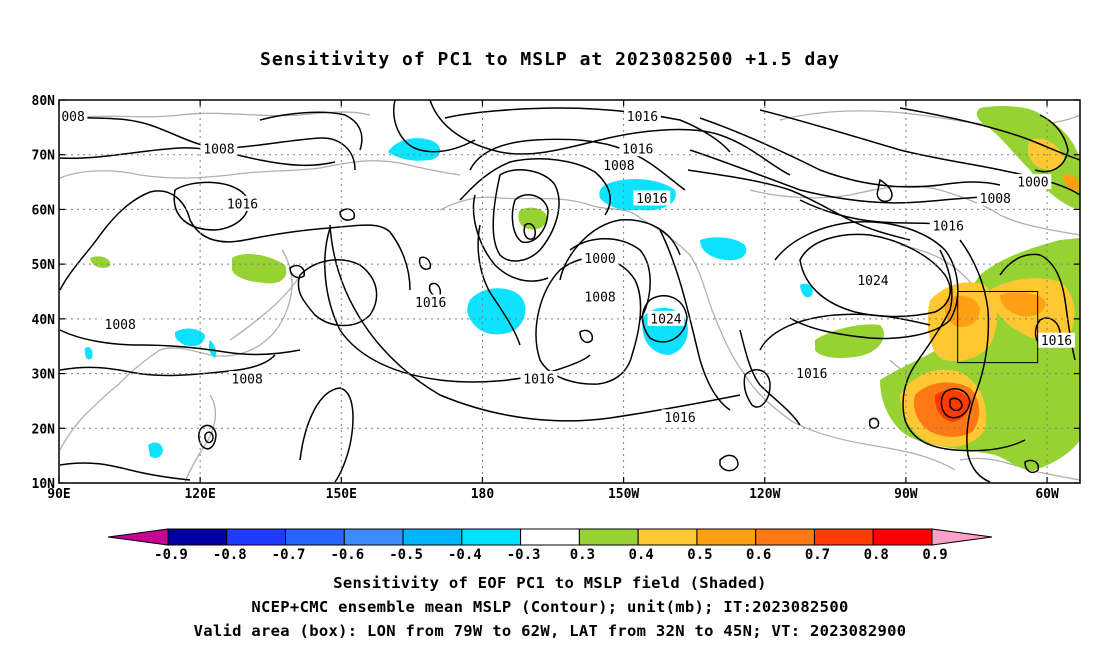 The width and height of the screenshot is (1100, 650). What do you see at coordinates (341, 494) in the screenshot?
I see `lon-tick-label: 150E` at bounding box center [341, 494].